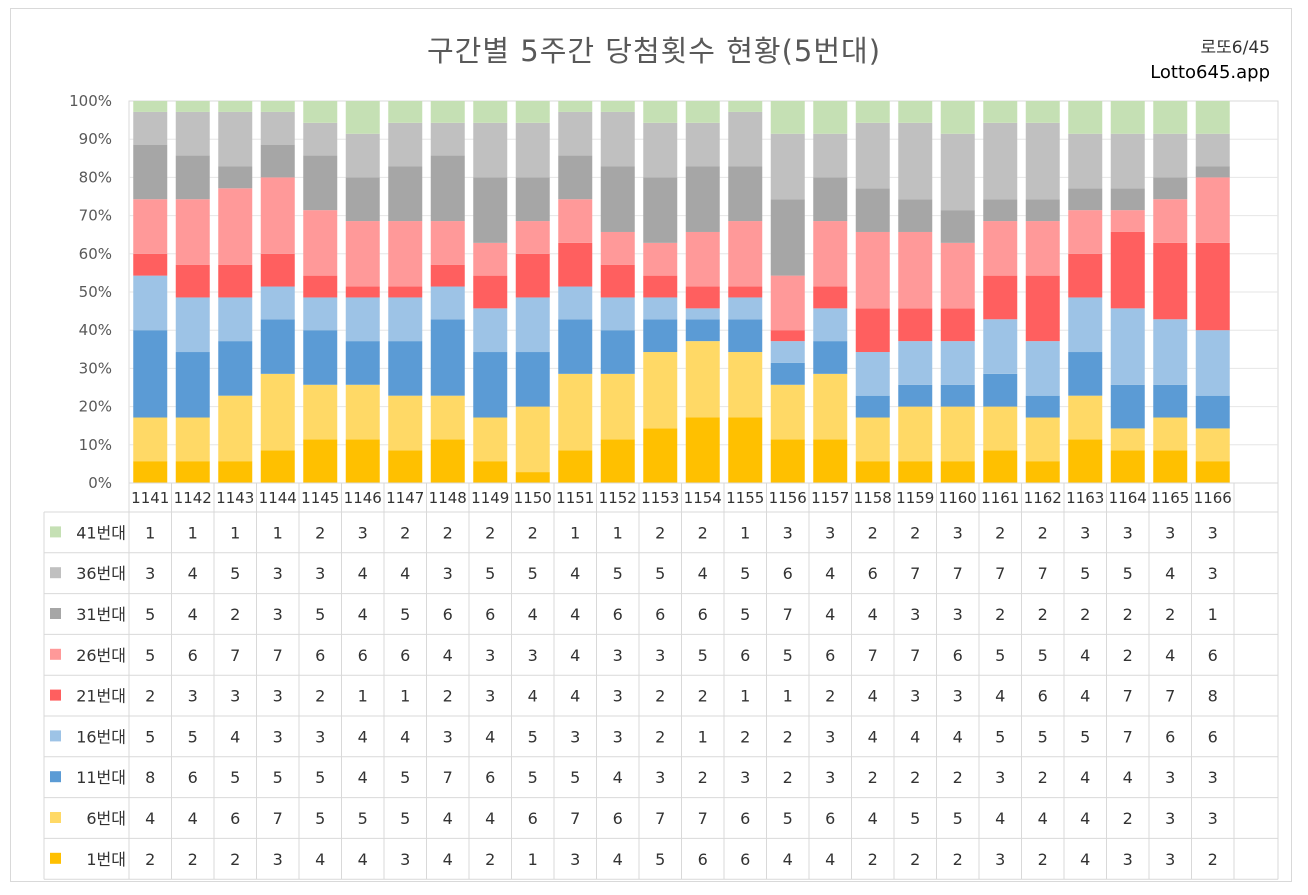 This screenshot has height=895, width=1308. I want to click on y-tick-label: 50%, so click(95, 292).